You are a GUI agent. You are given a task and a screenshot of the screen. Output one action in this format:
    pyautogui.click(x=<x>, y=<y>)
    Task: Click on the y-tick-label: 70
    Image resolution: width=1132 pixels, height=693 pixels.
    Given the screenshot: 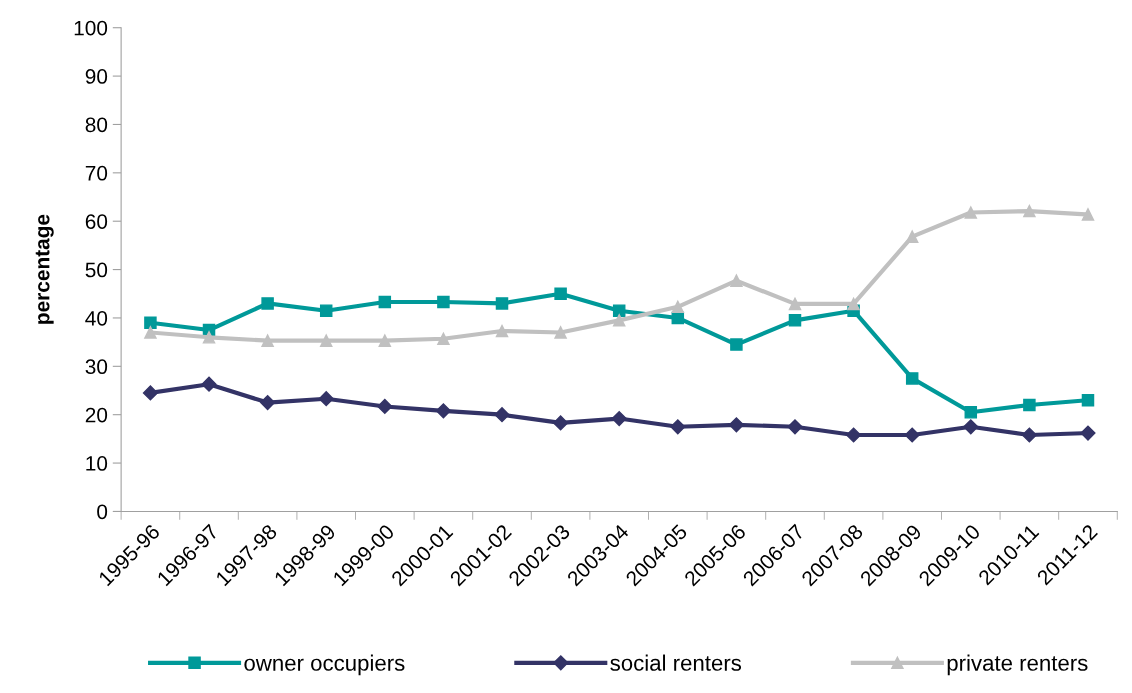 What is the action you would take?
    pyautogui.click(x=96, y=173)
    